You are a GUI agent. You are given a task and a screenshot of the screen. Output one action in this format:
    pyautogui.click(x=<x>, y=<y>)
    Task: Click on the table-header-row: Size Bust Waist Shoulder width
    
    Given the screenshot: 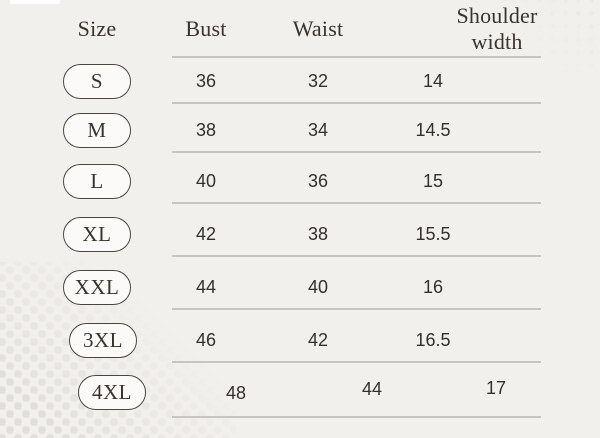 What is the action you would take?
    pyautogui.click(x=300, y=29)
    